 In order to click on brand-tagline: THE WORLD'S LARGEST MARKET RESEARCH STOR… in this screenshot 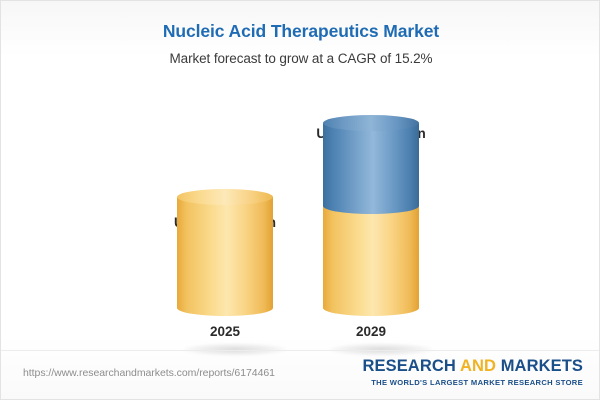, I will do `click(477, 382)`.